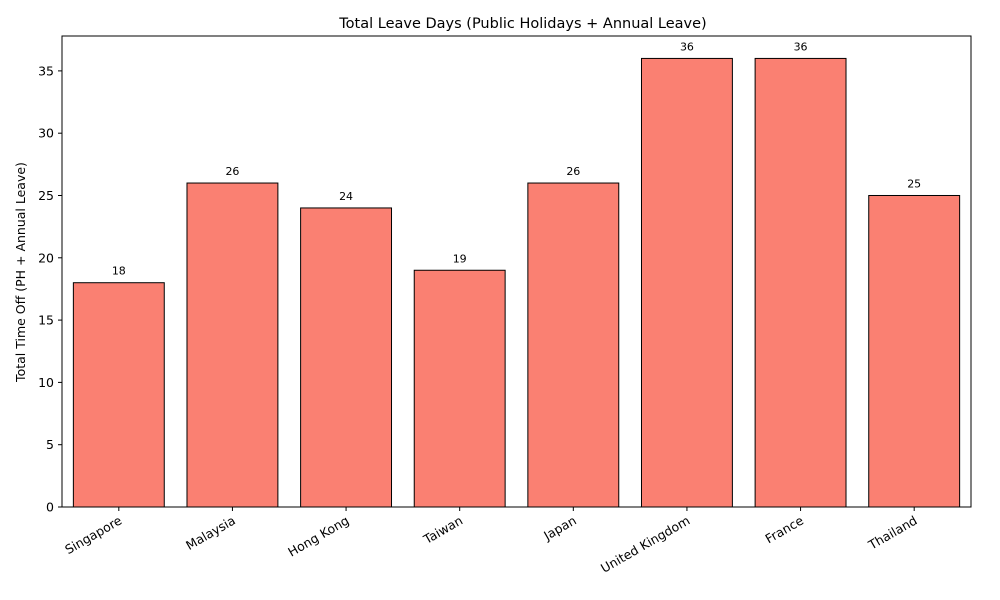  What do you see at coordinates (119, 271) in the screenshot?
I see `data-label: 18` at bounding box center [119, 271].